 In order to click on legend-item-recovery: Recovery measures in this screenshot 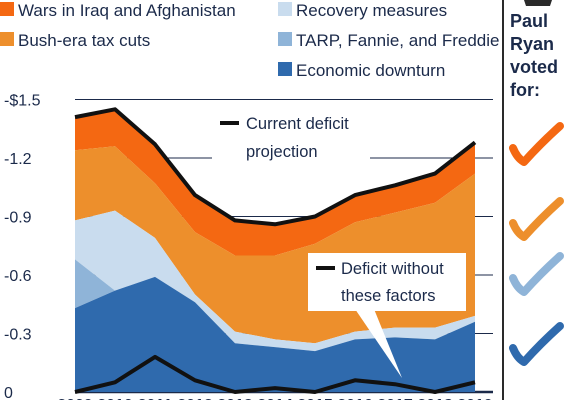, I will do `click(362, 10)`.